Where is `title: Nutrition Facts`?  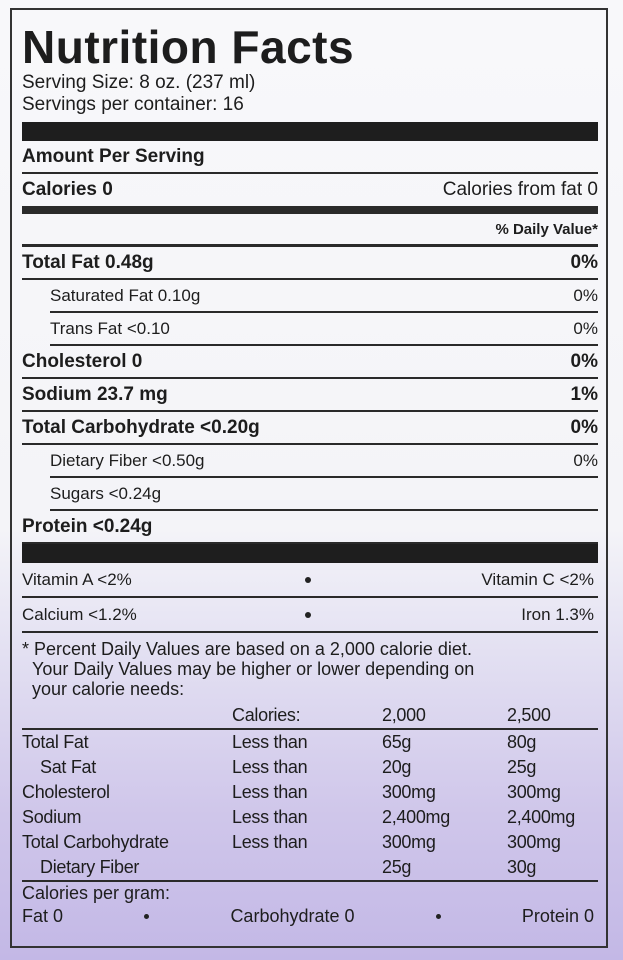 title: Nutrition Facts is located at coordinates (188, 47).